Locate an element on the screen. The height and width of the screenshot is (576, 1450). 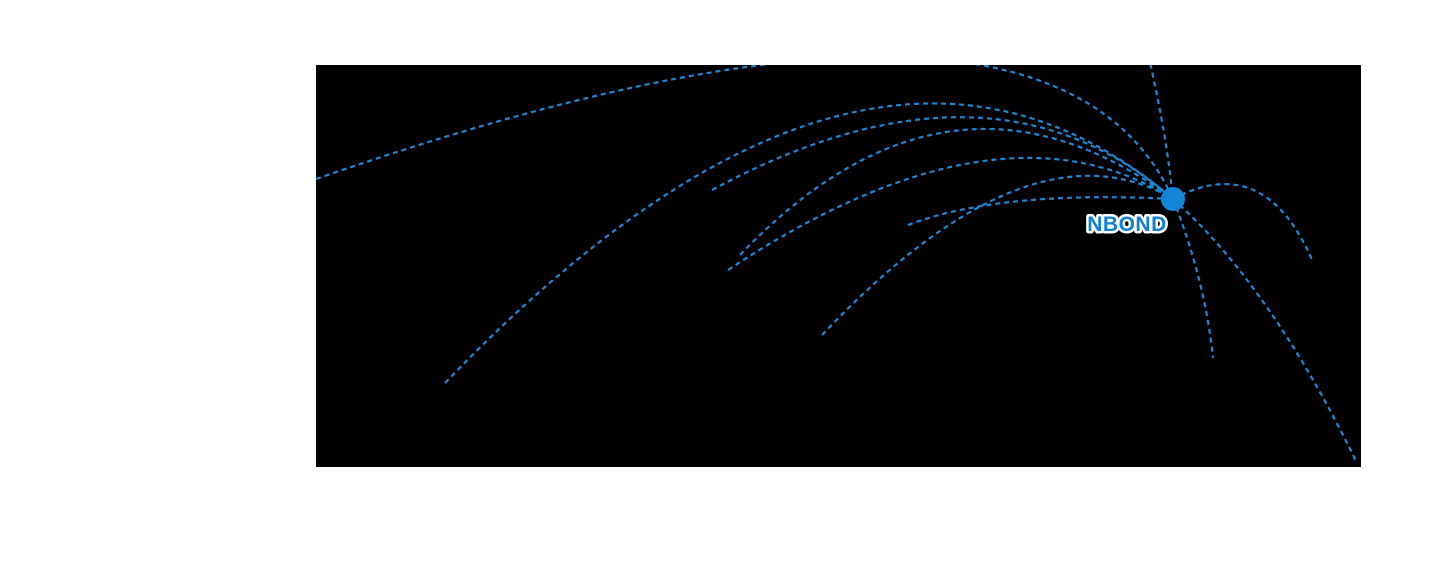
edge-far-left-long-arc is located at coordinates (745, 132).